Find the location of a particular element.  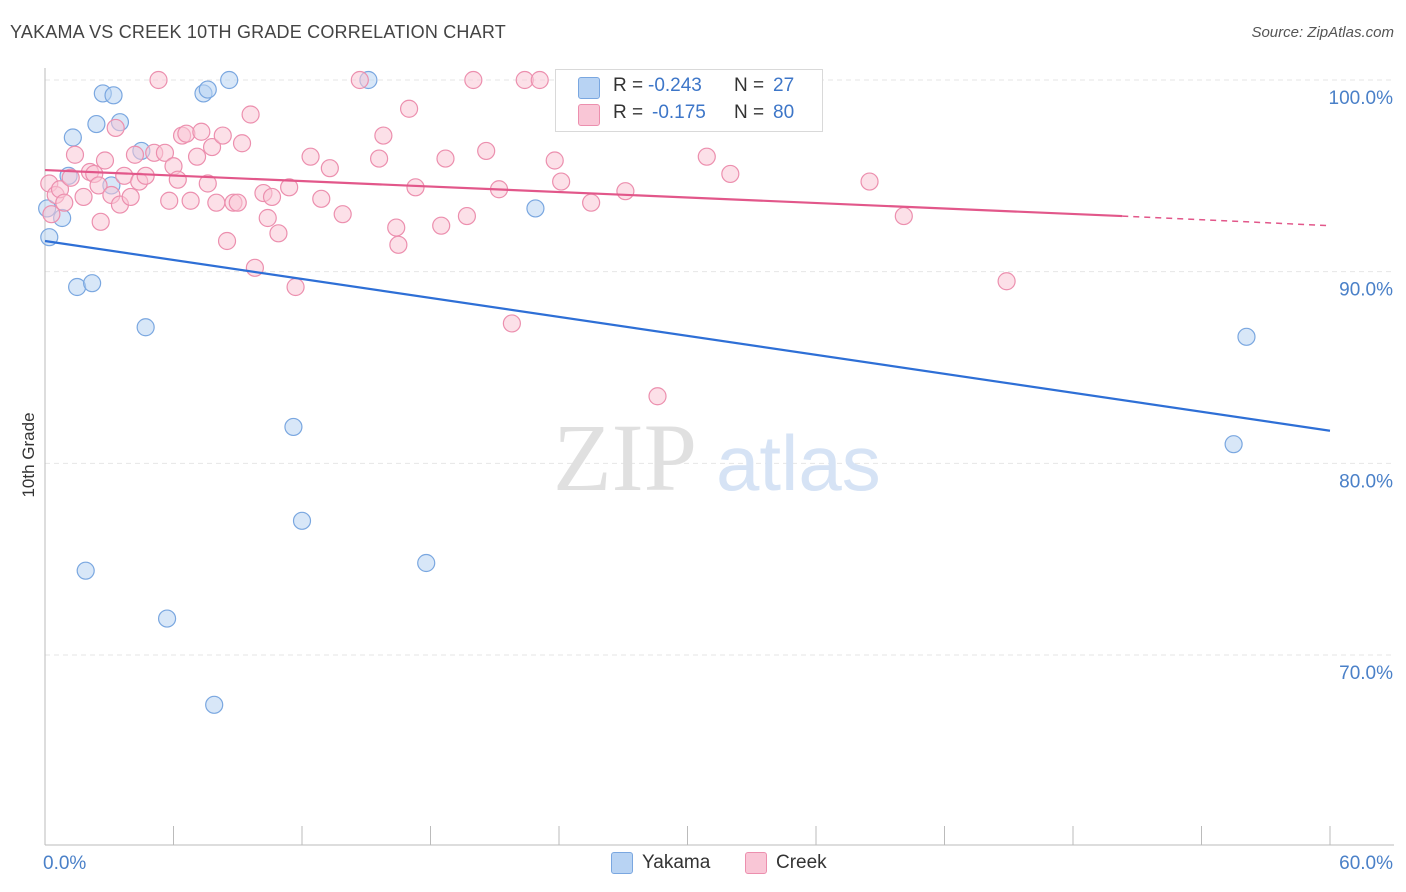

legend-swatch-creek is located at coordinates (589, 115).